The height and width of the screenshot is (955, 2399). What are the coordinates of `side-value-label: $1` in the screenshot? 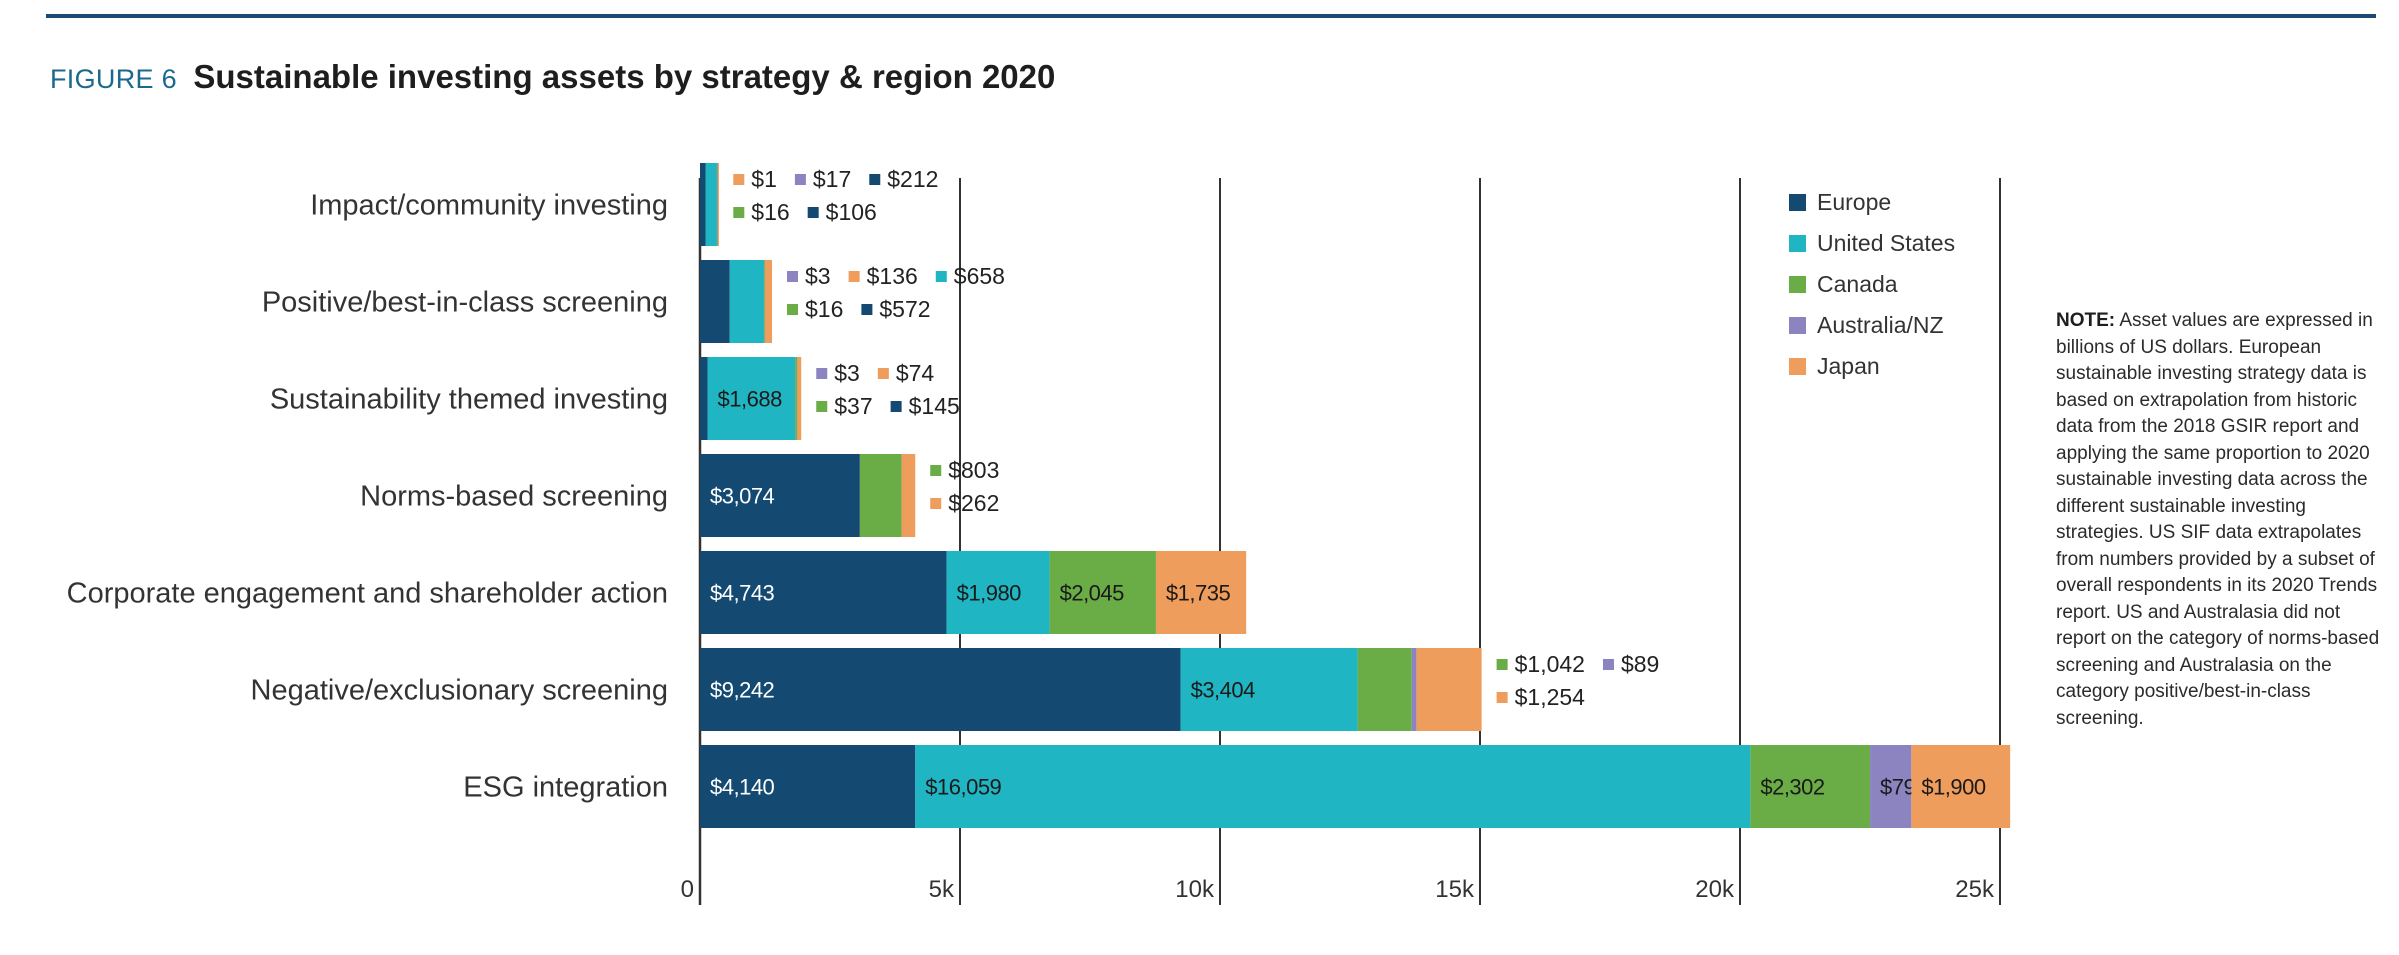 It's located at (764, 179).